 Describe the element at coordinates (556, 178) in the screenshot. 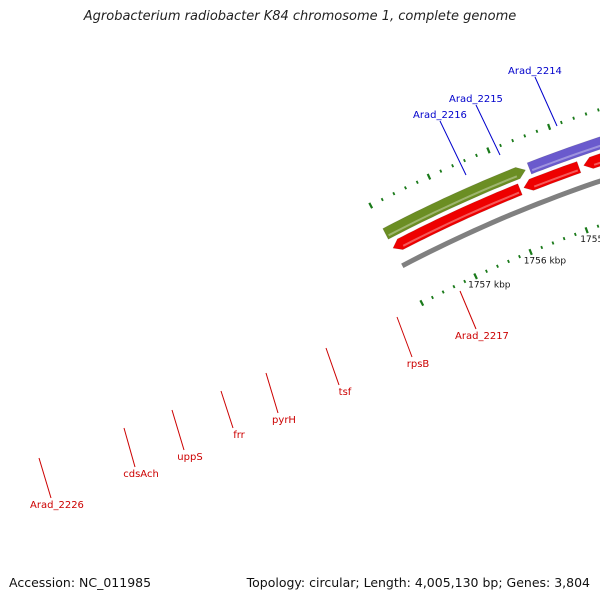

I see `gene-cdsAch-shine` at that location.